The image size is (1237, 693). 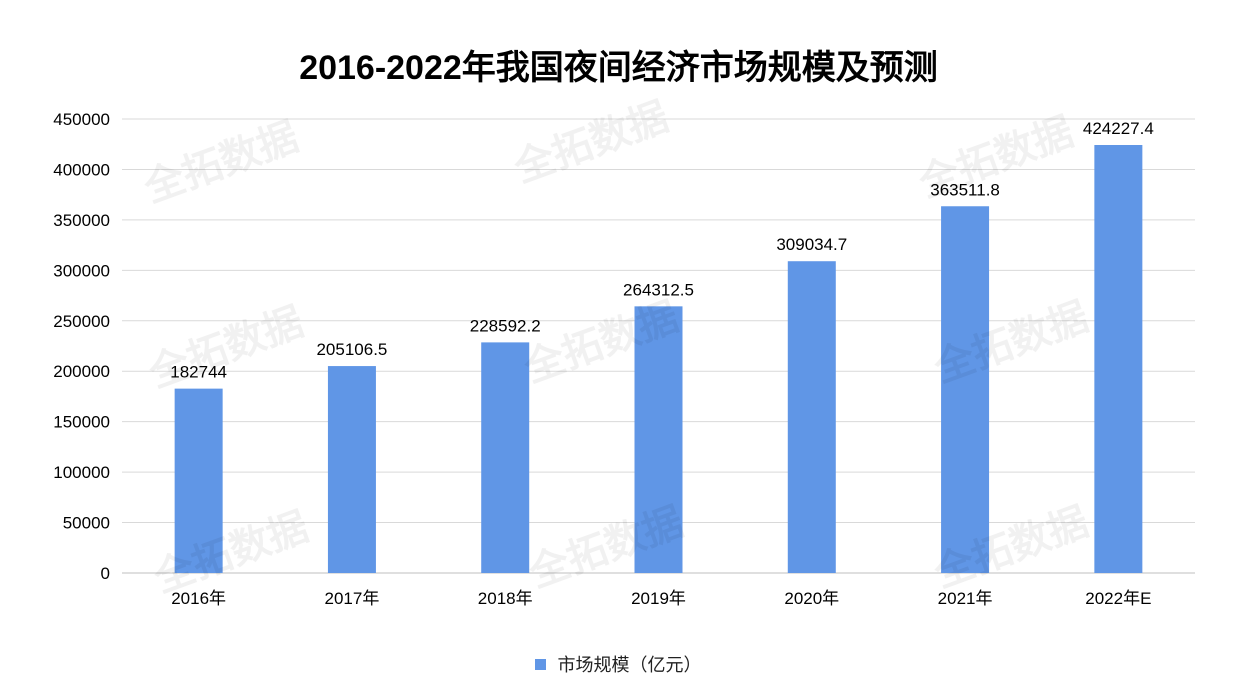 I want to click on y-tick-label: 250000, so click(x=81, y=321).